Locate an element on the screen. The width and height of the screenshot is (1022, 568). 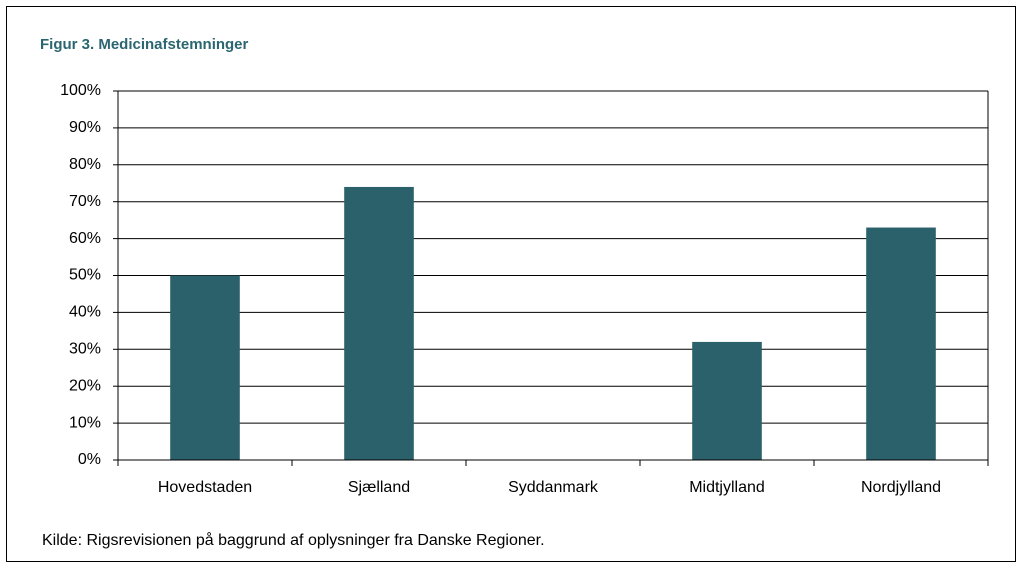
chart-title: Figur 3. Medicinafstemninger is located at coordinates (144, 44).